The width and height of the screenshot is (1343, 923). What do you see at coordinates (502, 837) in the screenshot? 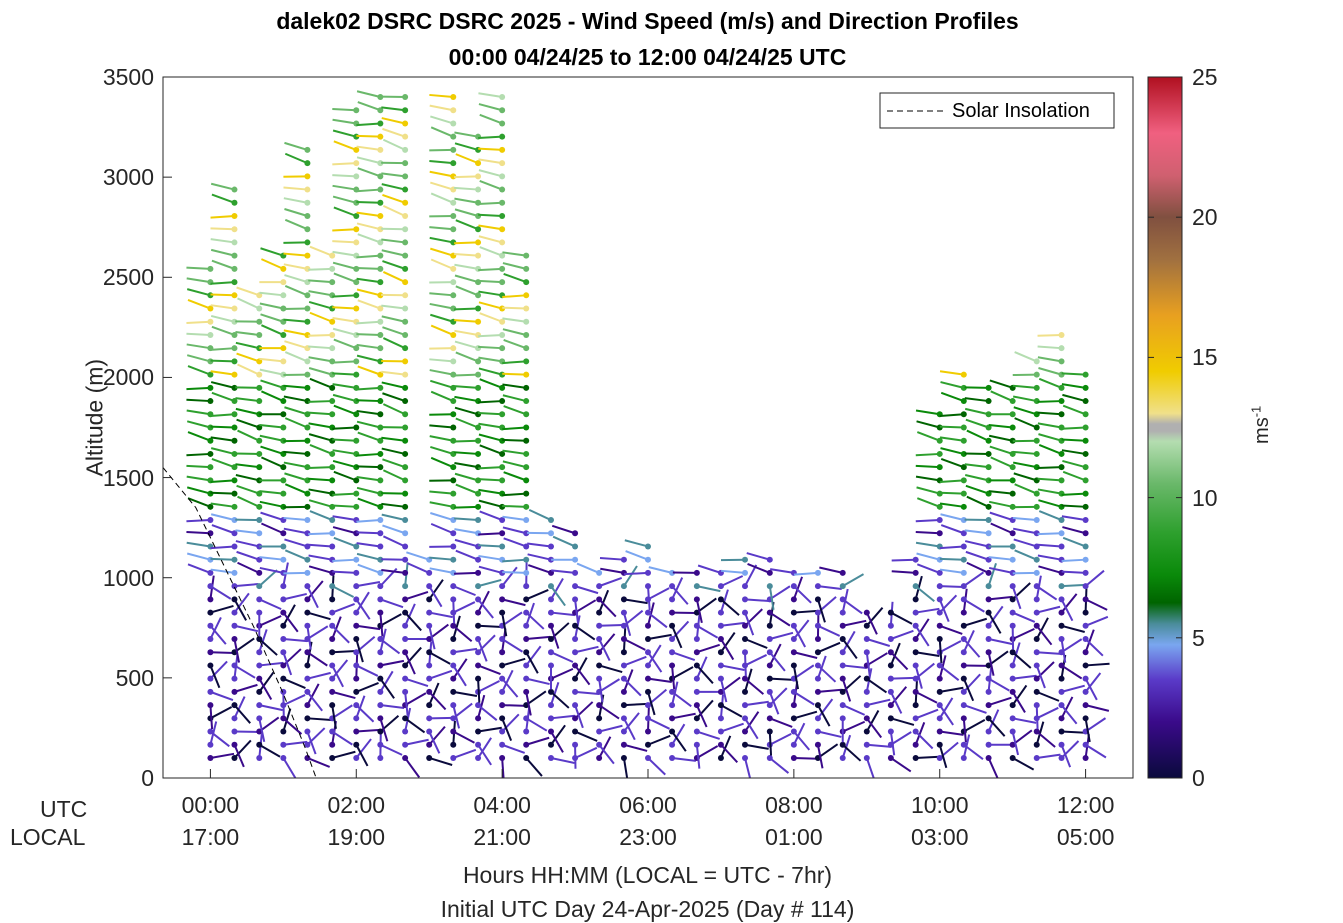
I see `x-tick-label-local: 21:00` at bounding box center [502, 837].